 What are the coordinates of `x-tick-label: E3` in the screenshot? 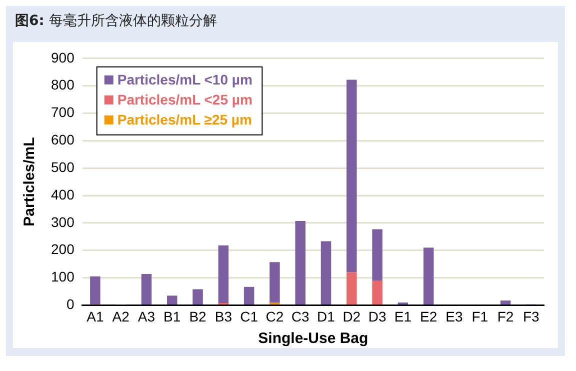 It's located at (455, 316).